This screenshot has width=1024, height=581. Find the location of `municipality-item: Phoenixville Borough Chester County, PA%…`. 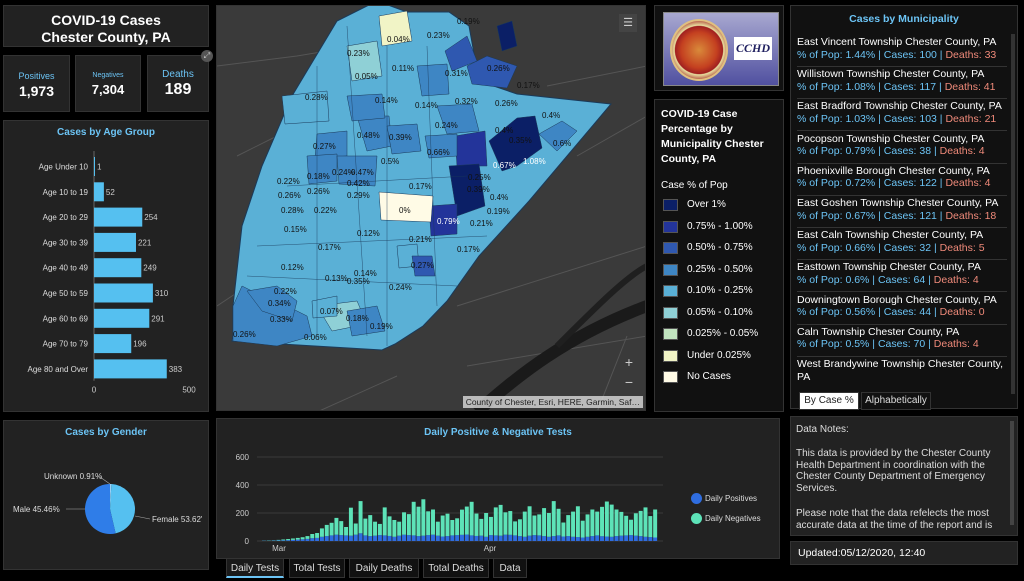

municipality-item: Phoenixville Borough Chester County, PA%… is located at coordinates (902, 180).